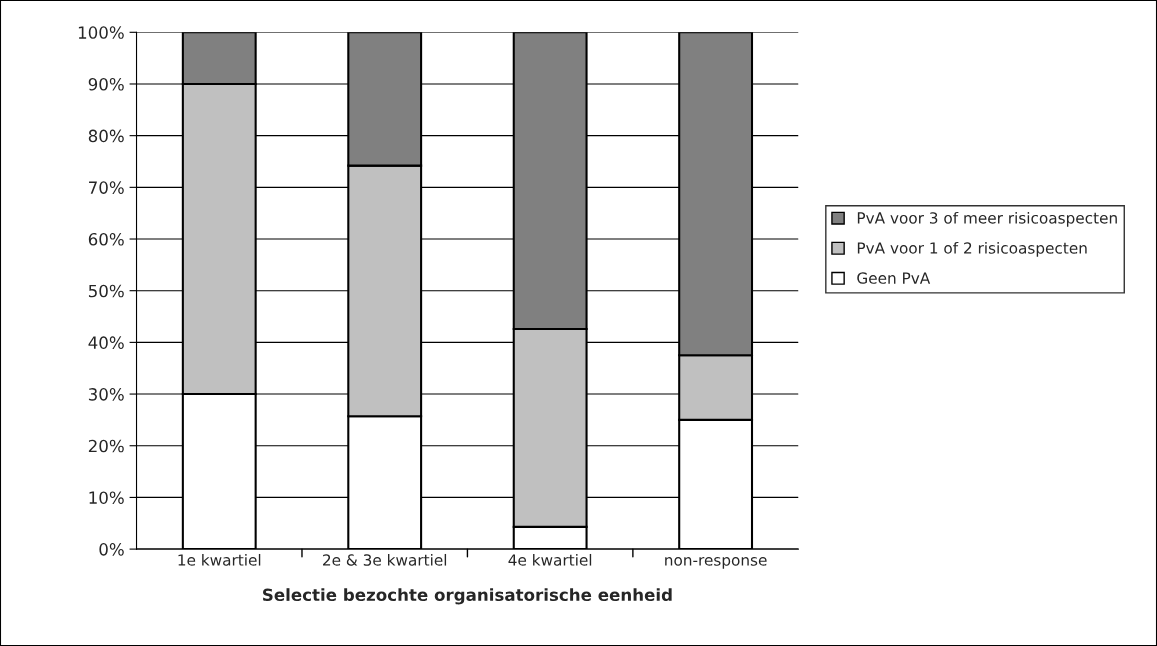  What do you see at coordinates (106, 291) in the screenshot?
I see `y-tick-label: 50%` at bounding box center [106, 291].